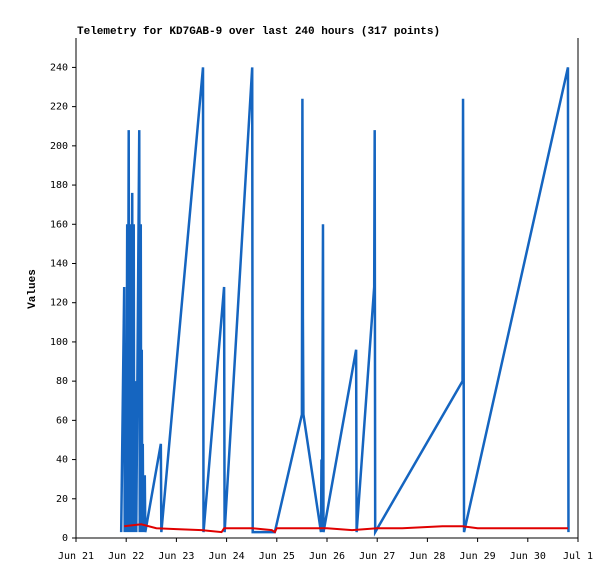 This screenshot has width=615, height=579. Describe the element at coordinates (59, 146) in the screenshot. I see `y-tick-label: 200` at that location.